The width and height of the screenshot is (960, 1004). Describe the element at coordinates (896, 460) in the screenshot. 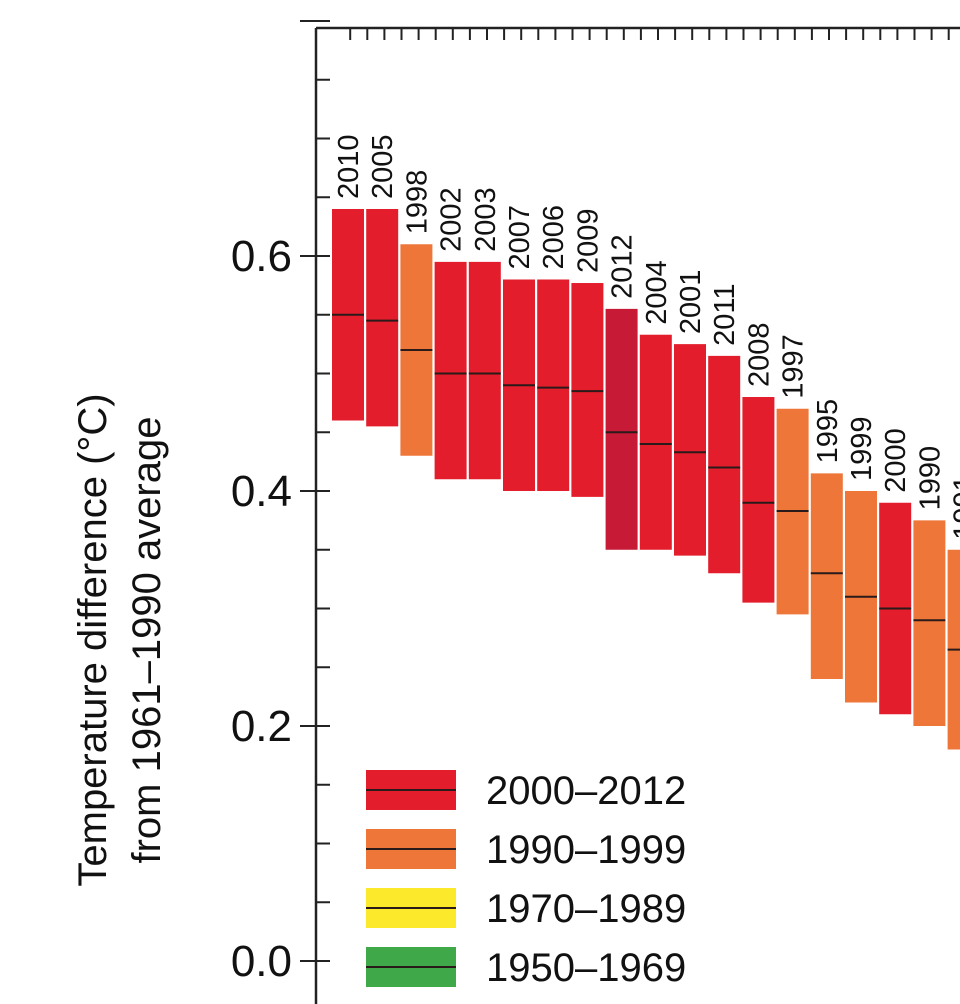

I see `year-label-2000: 2000` at that location.